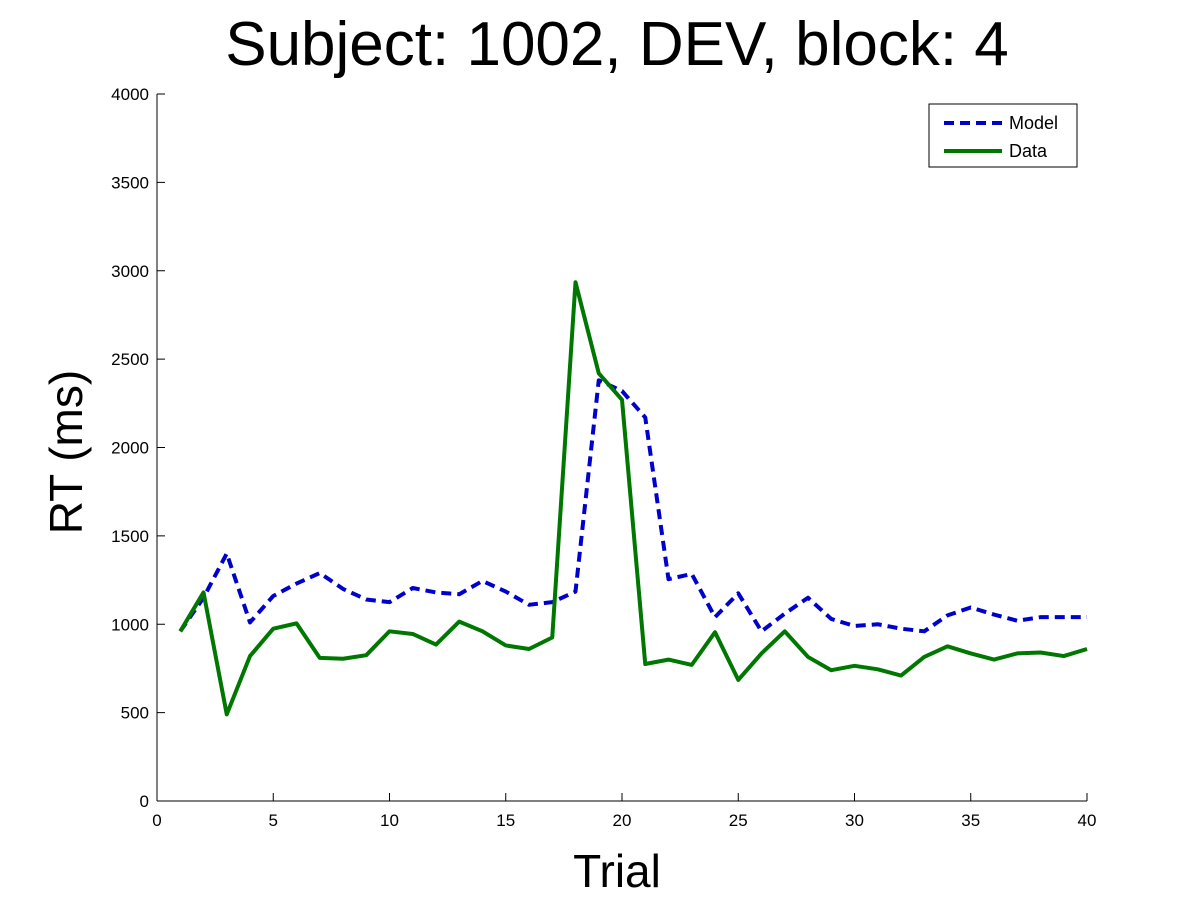 The height and width of the screenshot is (901, 1201). What do you see at coordinates (970, 820) in the screenshot?
I see `x-tick-label: 35` at bounding box center [970, 820].